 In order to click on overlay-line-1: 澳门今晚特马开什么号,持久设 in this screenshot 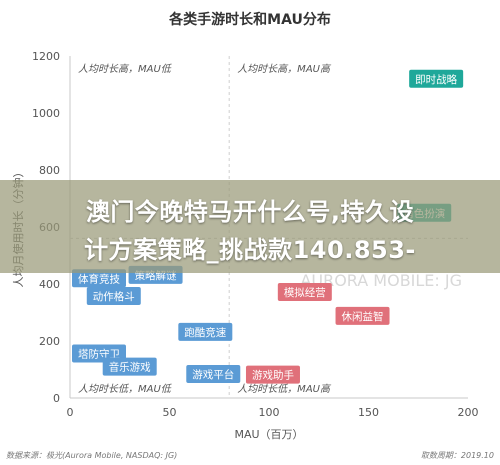, I will do `click(250, 212)`.